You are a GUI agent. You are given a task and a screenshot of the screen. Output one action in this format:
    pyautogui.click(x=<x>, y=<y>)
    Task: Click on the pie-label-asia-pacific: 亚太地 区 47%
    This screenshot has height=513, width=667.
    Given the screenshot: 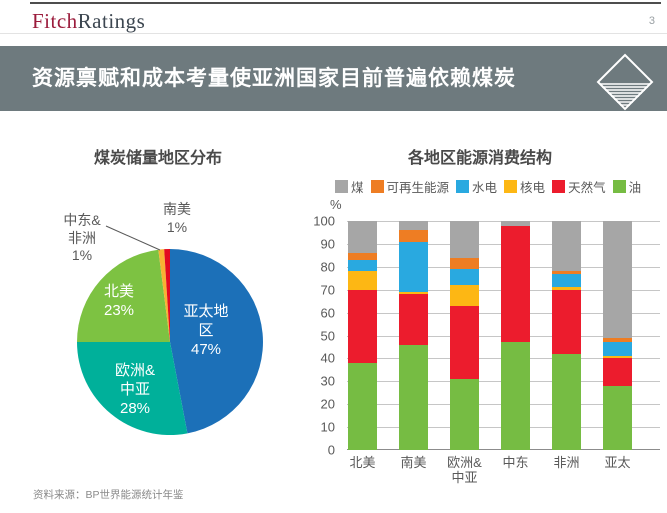 What is the action you would take?
    pyautogui.click(x=206, y=330)
    